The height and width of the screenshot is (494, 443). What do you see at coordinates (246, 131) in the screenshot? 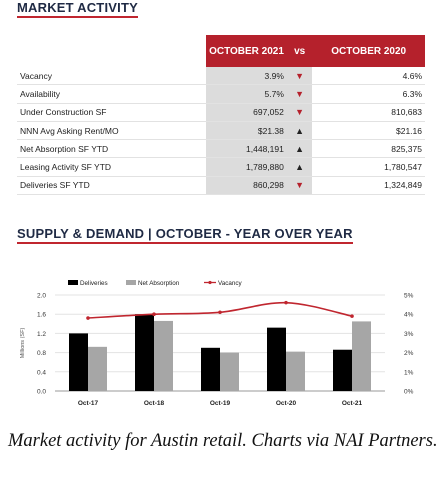
I see `value-2021: $21.38` at bounding box center [246, 131].